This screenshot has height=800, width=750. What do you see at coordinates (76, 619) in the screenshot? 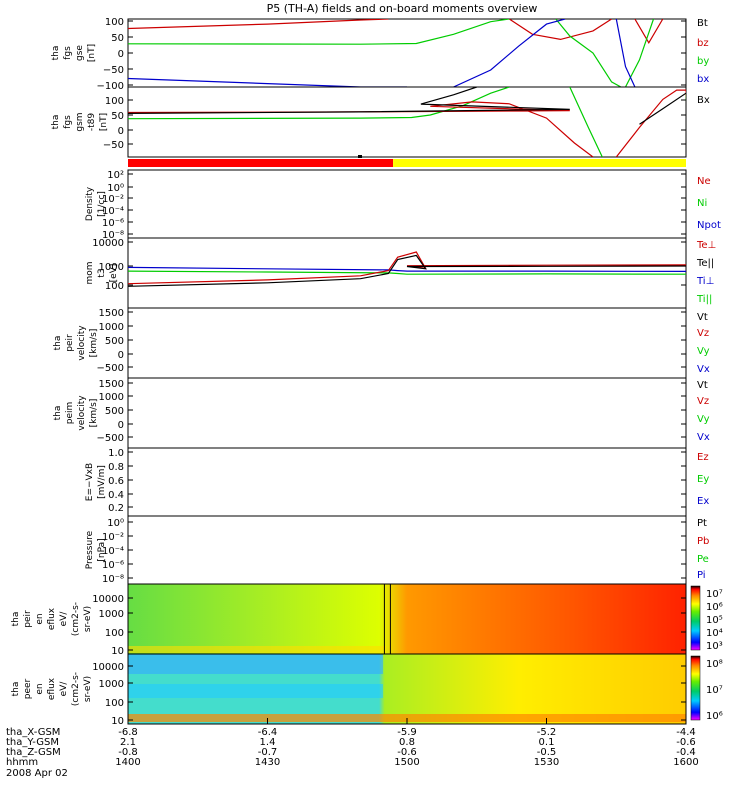
I see `y-axis-label: (cm2-s-` at bounding box center [76, 619].